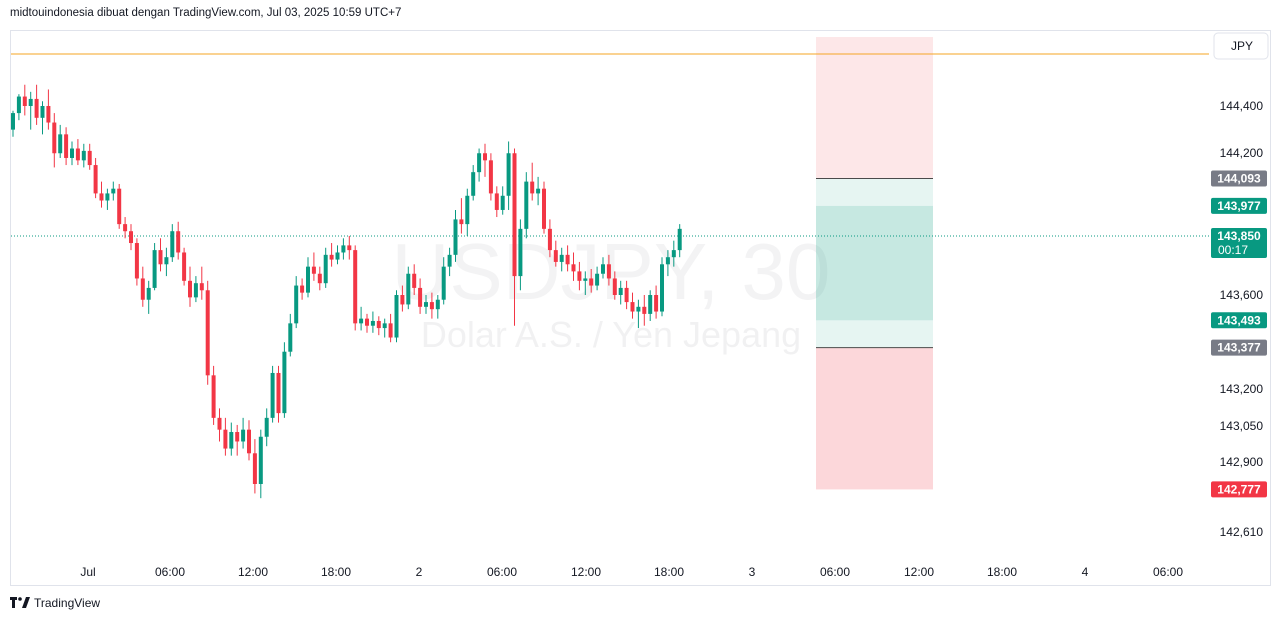 Image resolution: width=1281 pixels, height=621 pixels. I want to click on x-tick-label: 4, so click(1085, 572).